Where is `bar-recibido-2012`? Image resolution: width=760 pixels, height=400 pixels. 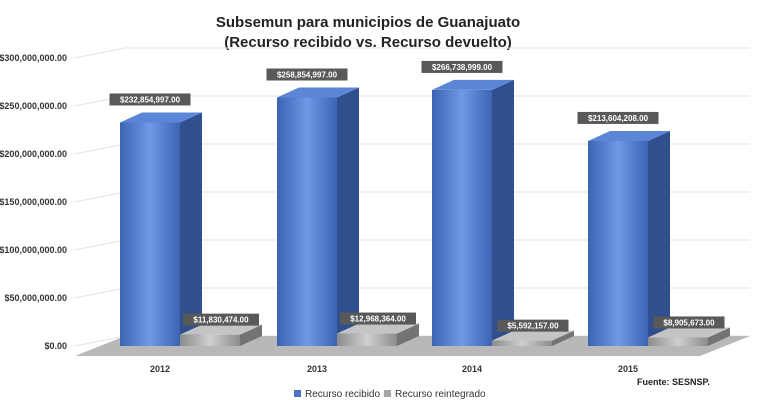 bar-recibido-2012 is located at coordinates (161, 229).